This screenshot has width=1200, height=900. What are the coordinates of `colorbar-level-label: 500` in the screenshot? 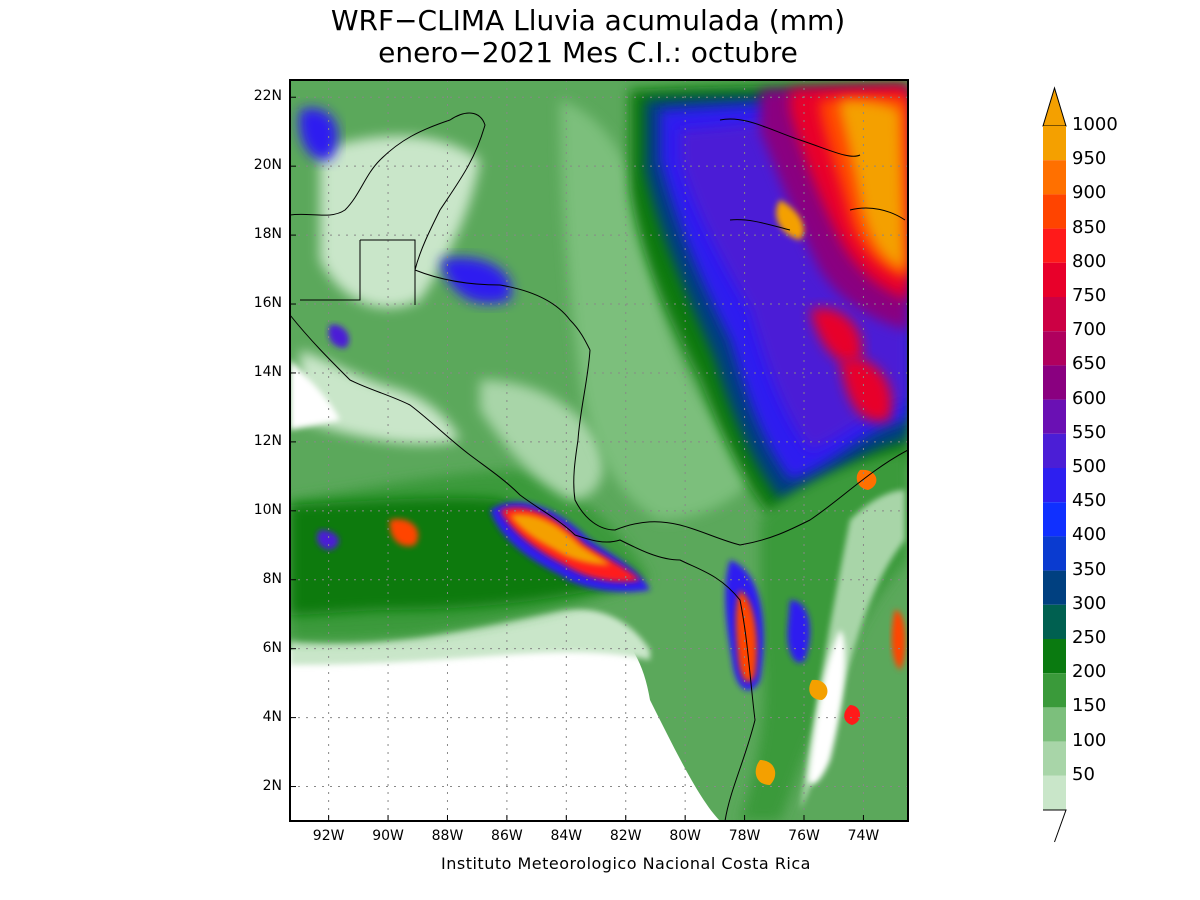 It's located at (1089, 466).